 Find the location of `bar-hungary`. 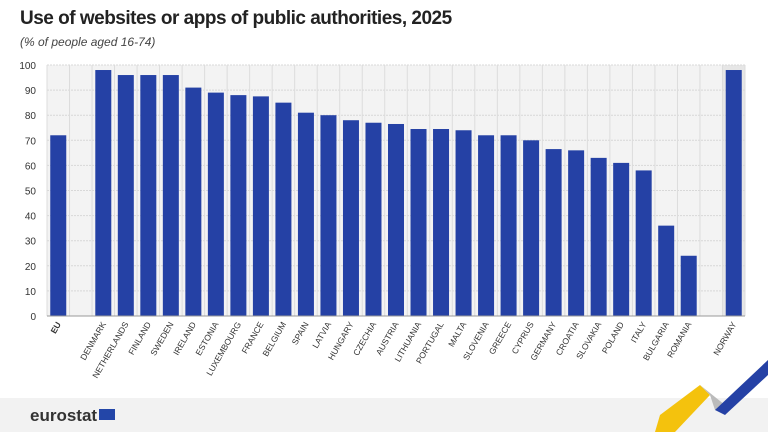

bar-hungary is located at coordinates (350, 218).